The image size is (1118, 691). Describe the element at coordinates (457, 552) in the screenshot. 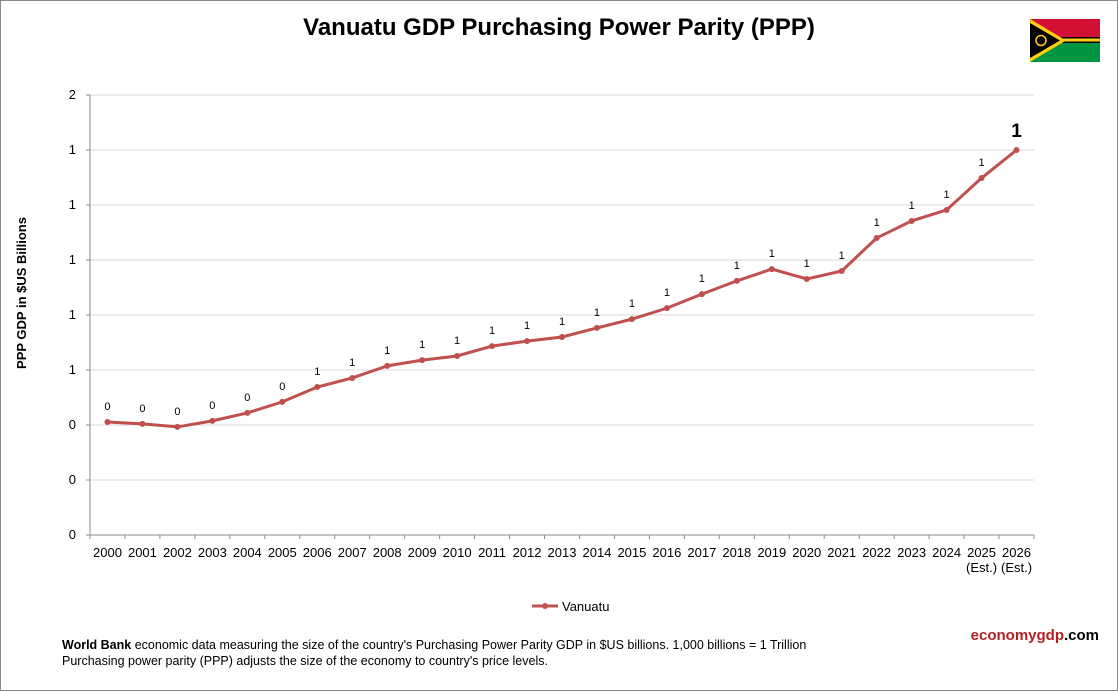

I see `x-tick-label: 2010` at that location.